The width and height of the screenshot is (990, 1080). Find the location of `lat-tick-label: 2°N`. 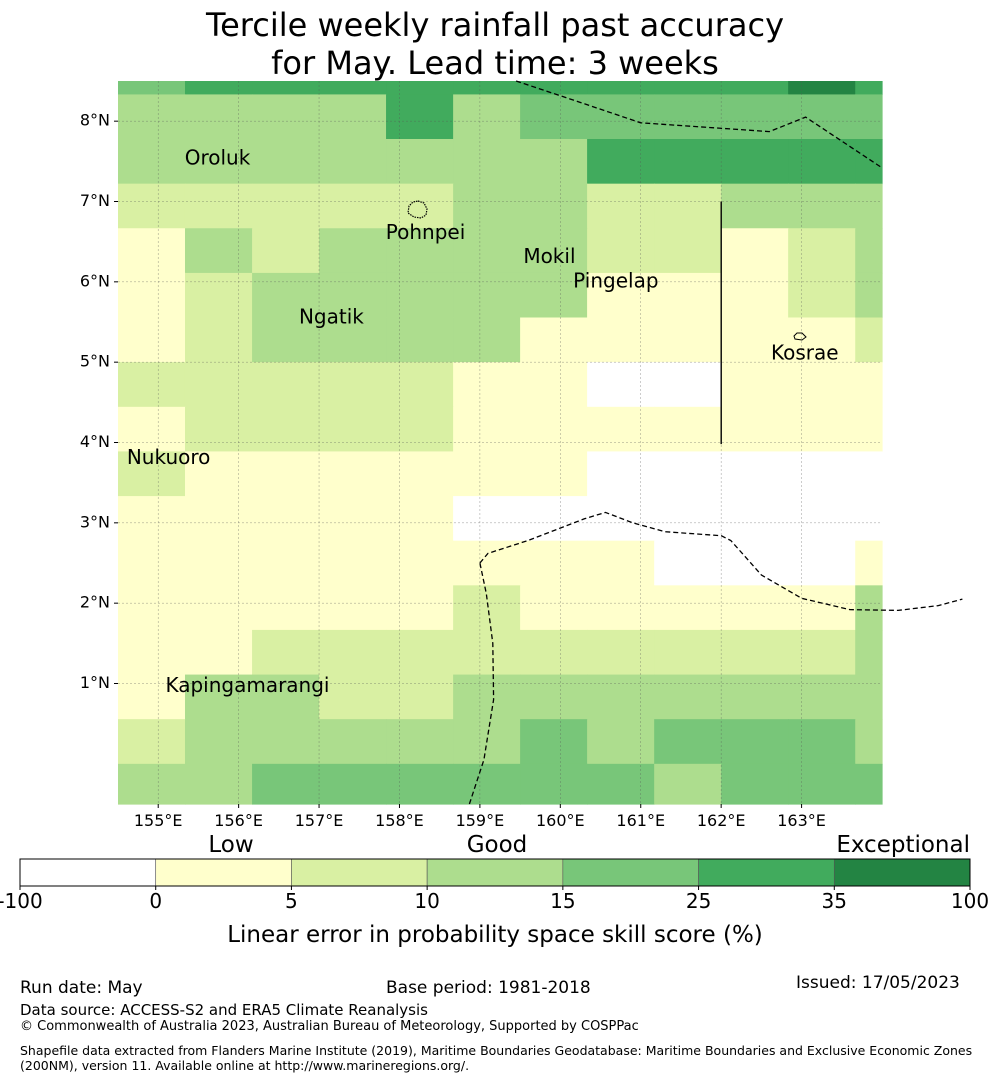

lat-tick-label: 2°N is located at coordinates (95, 602).